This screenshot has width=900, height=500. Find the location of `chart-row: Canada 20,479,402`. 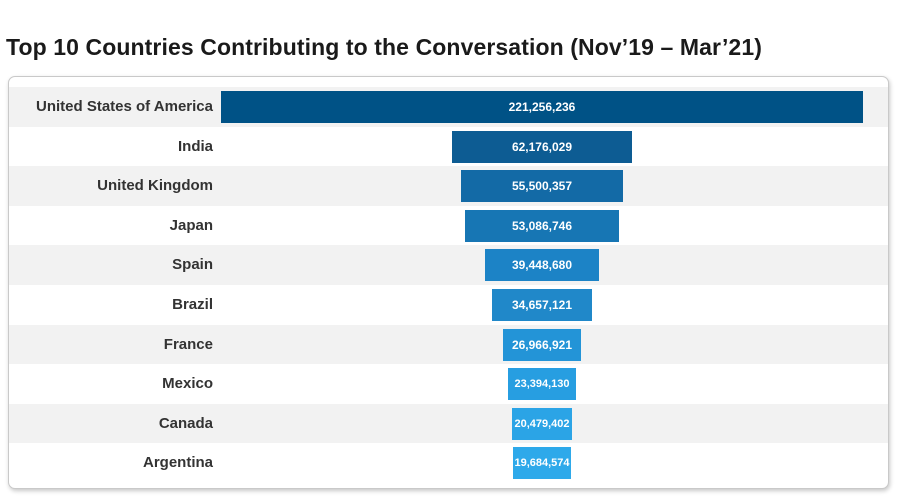

chart-row: Canada 20,479,402 is located at coordinates (448, 423).